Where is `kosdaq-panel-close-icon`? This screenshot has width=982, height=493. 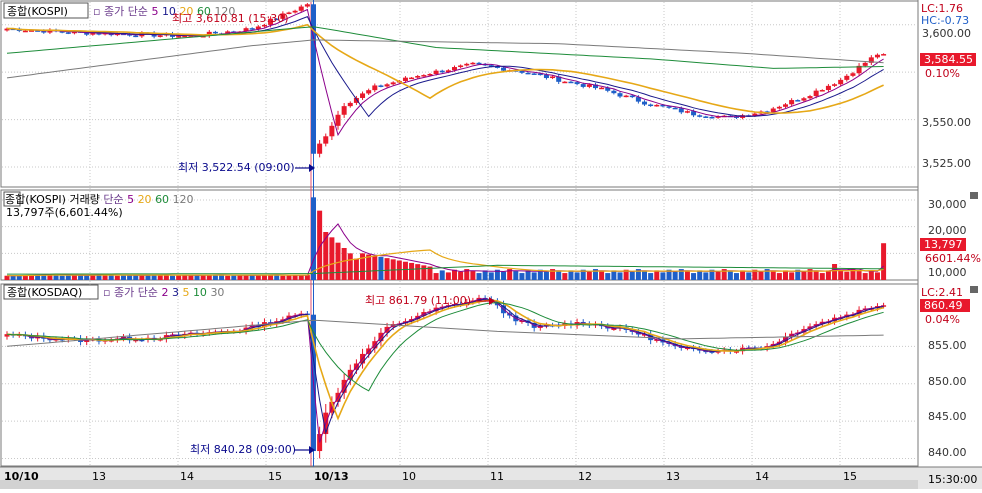 kosdaq-panel-close-icon is located at coordinates (974, 289).